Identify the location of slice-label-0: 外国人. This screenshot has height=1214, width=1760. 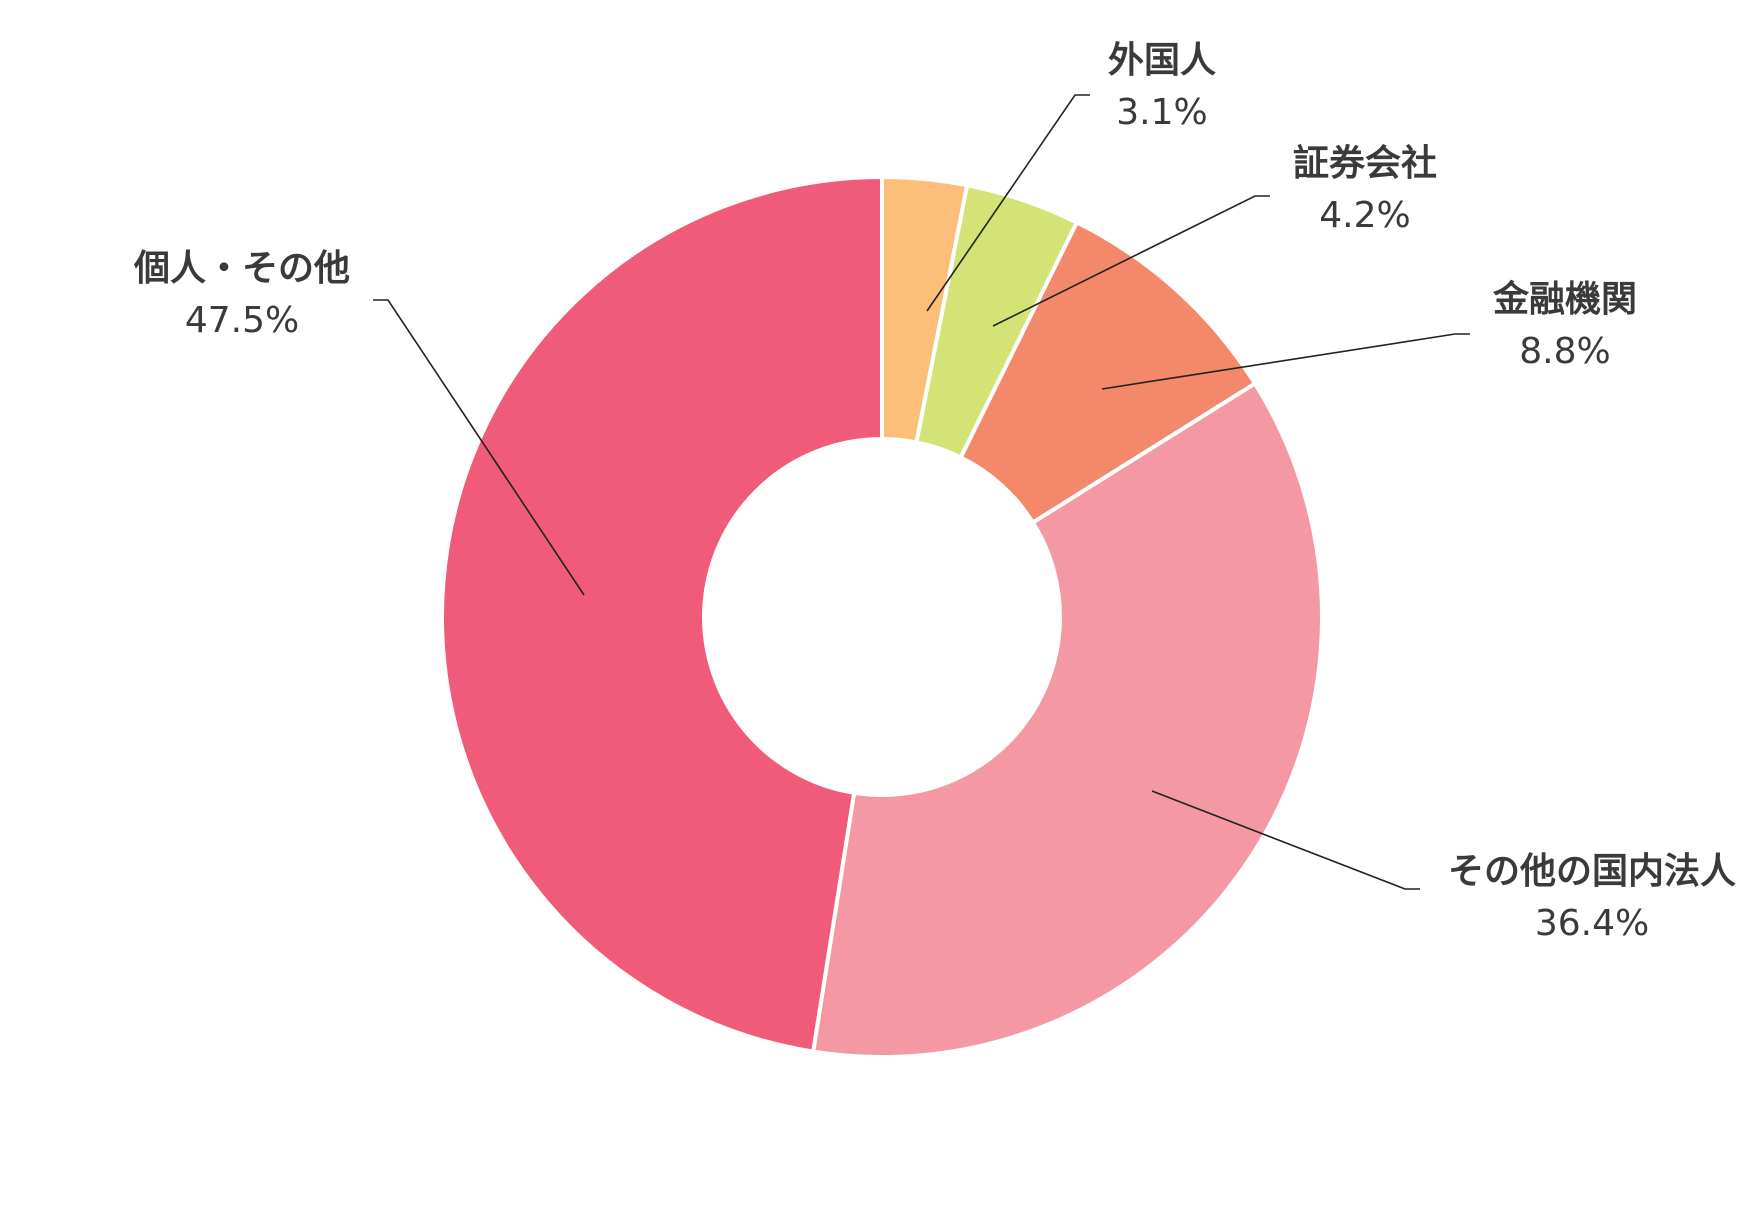
(1162, 60).